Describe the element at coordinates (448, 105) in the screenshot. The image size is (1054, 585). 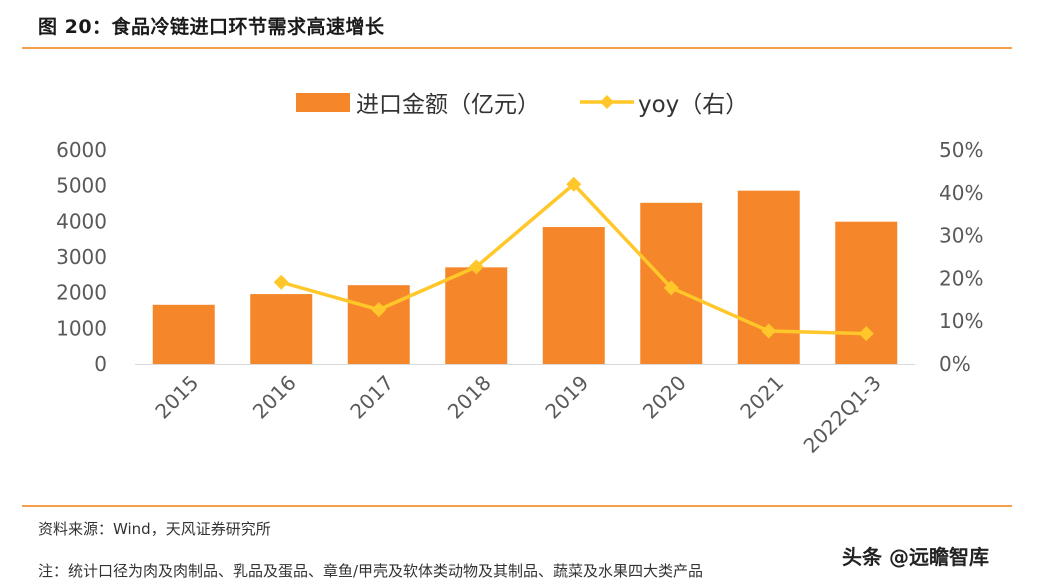
I see `legend-bar-label: 进口金额（亿元）` at that location.